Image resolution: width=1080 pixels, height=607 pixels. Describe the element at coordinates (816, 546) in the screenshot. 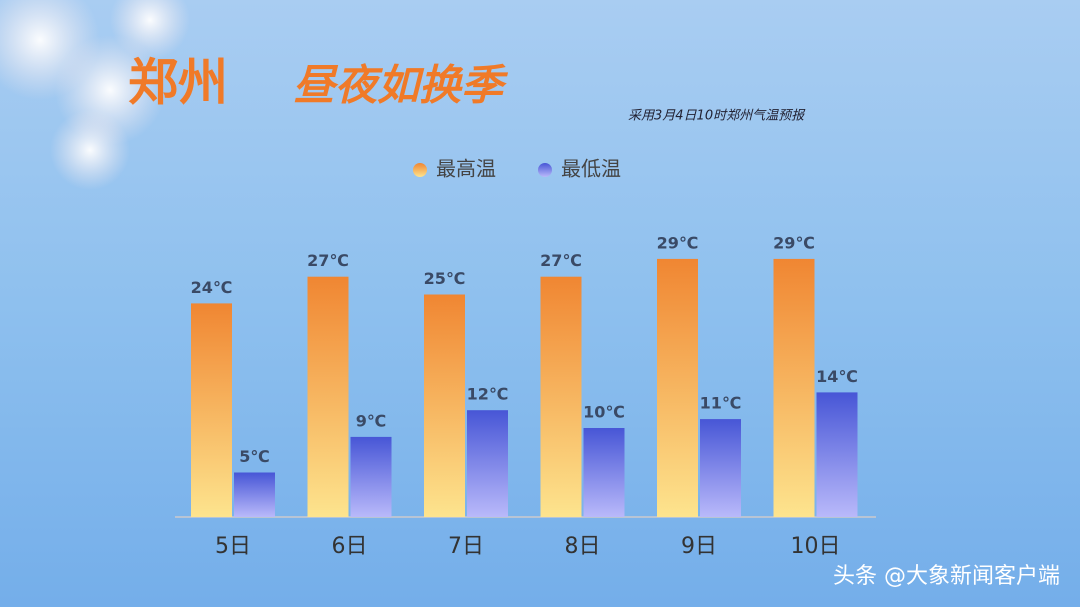

I see `x-tick-label: 10日` at that location.